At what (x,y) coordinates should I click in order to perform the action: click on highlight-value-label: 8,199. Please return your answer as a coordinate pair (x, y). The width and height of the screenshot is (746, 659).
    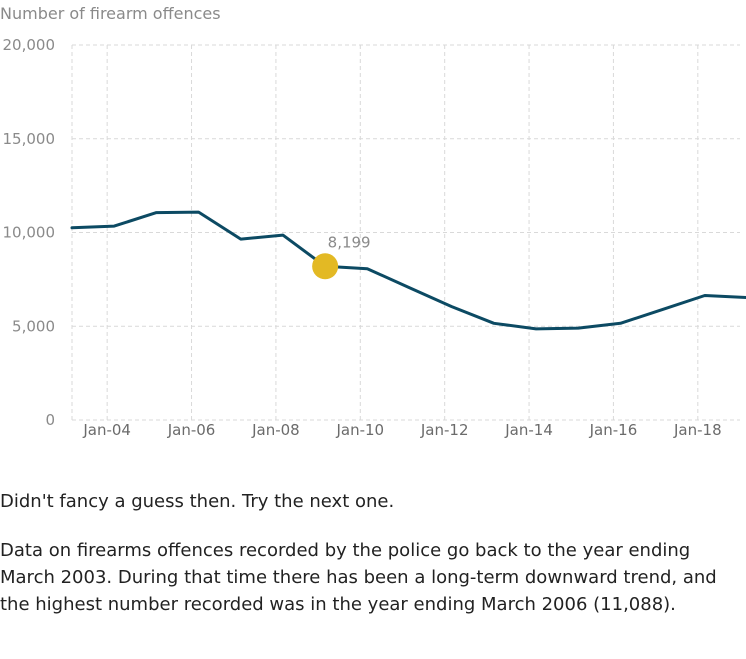
    Looking at the image, I should click on (349, 242).